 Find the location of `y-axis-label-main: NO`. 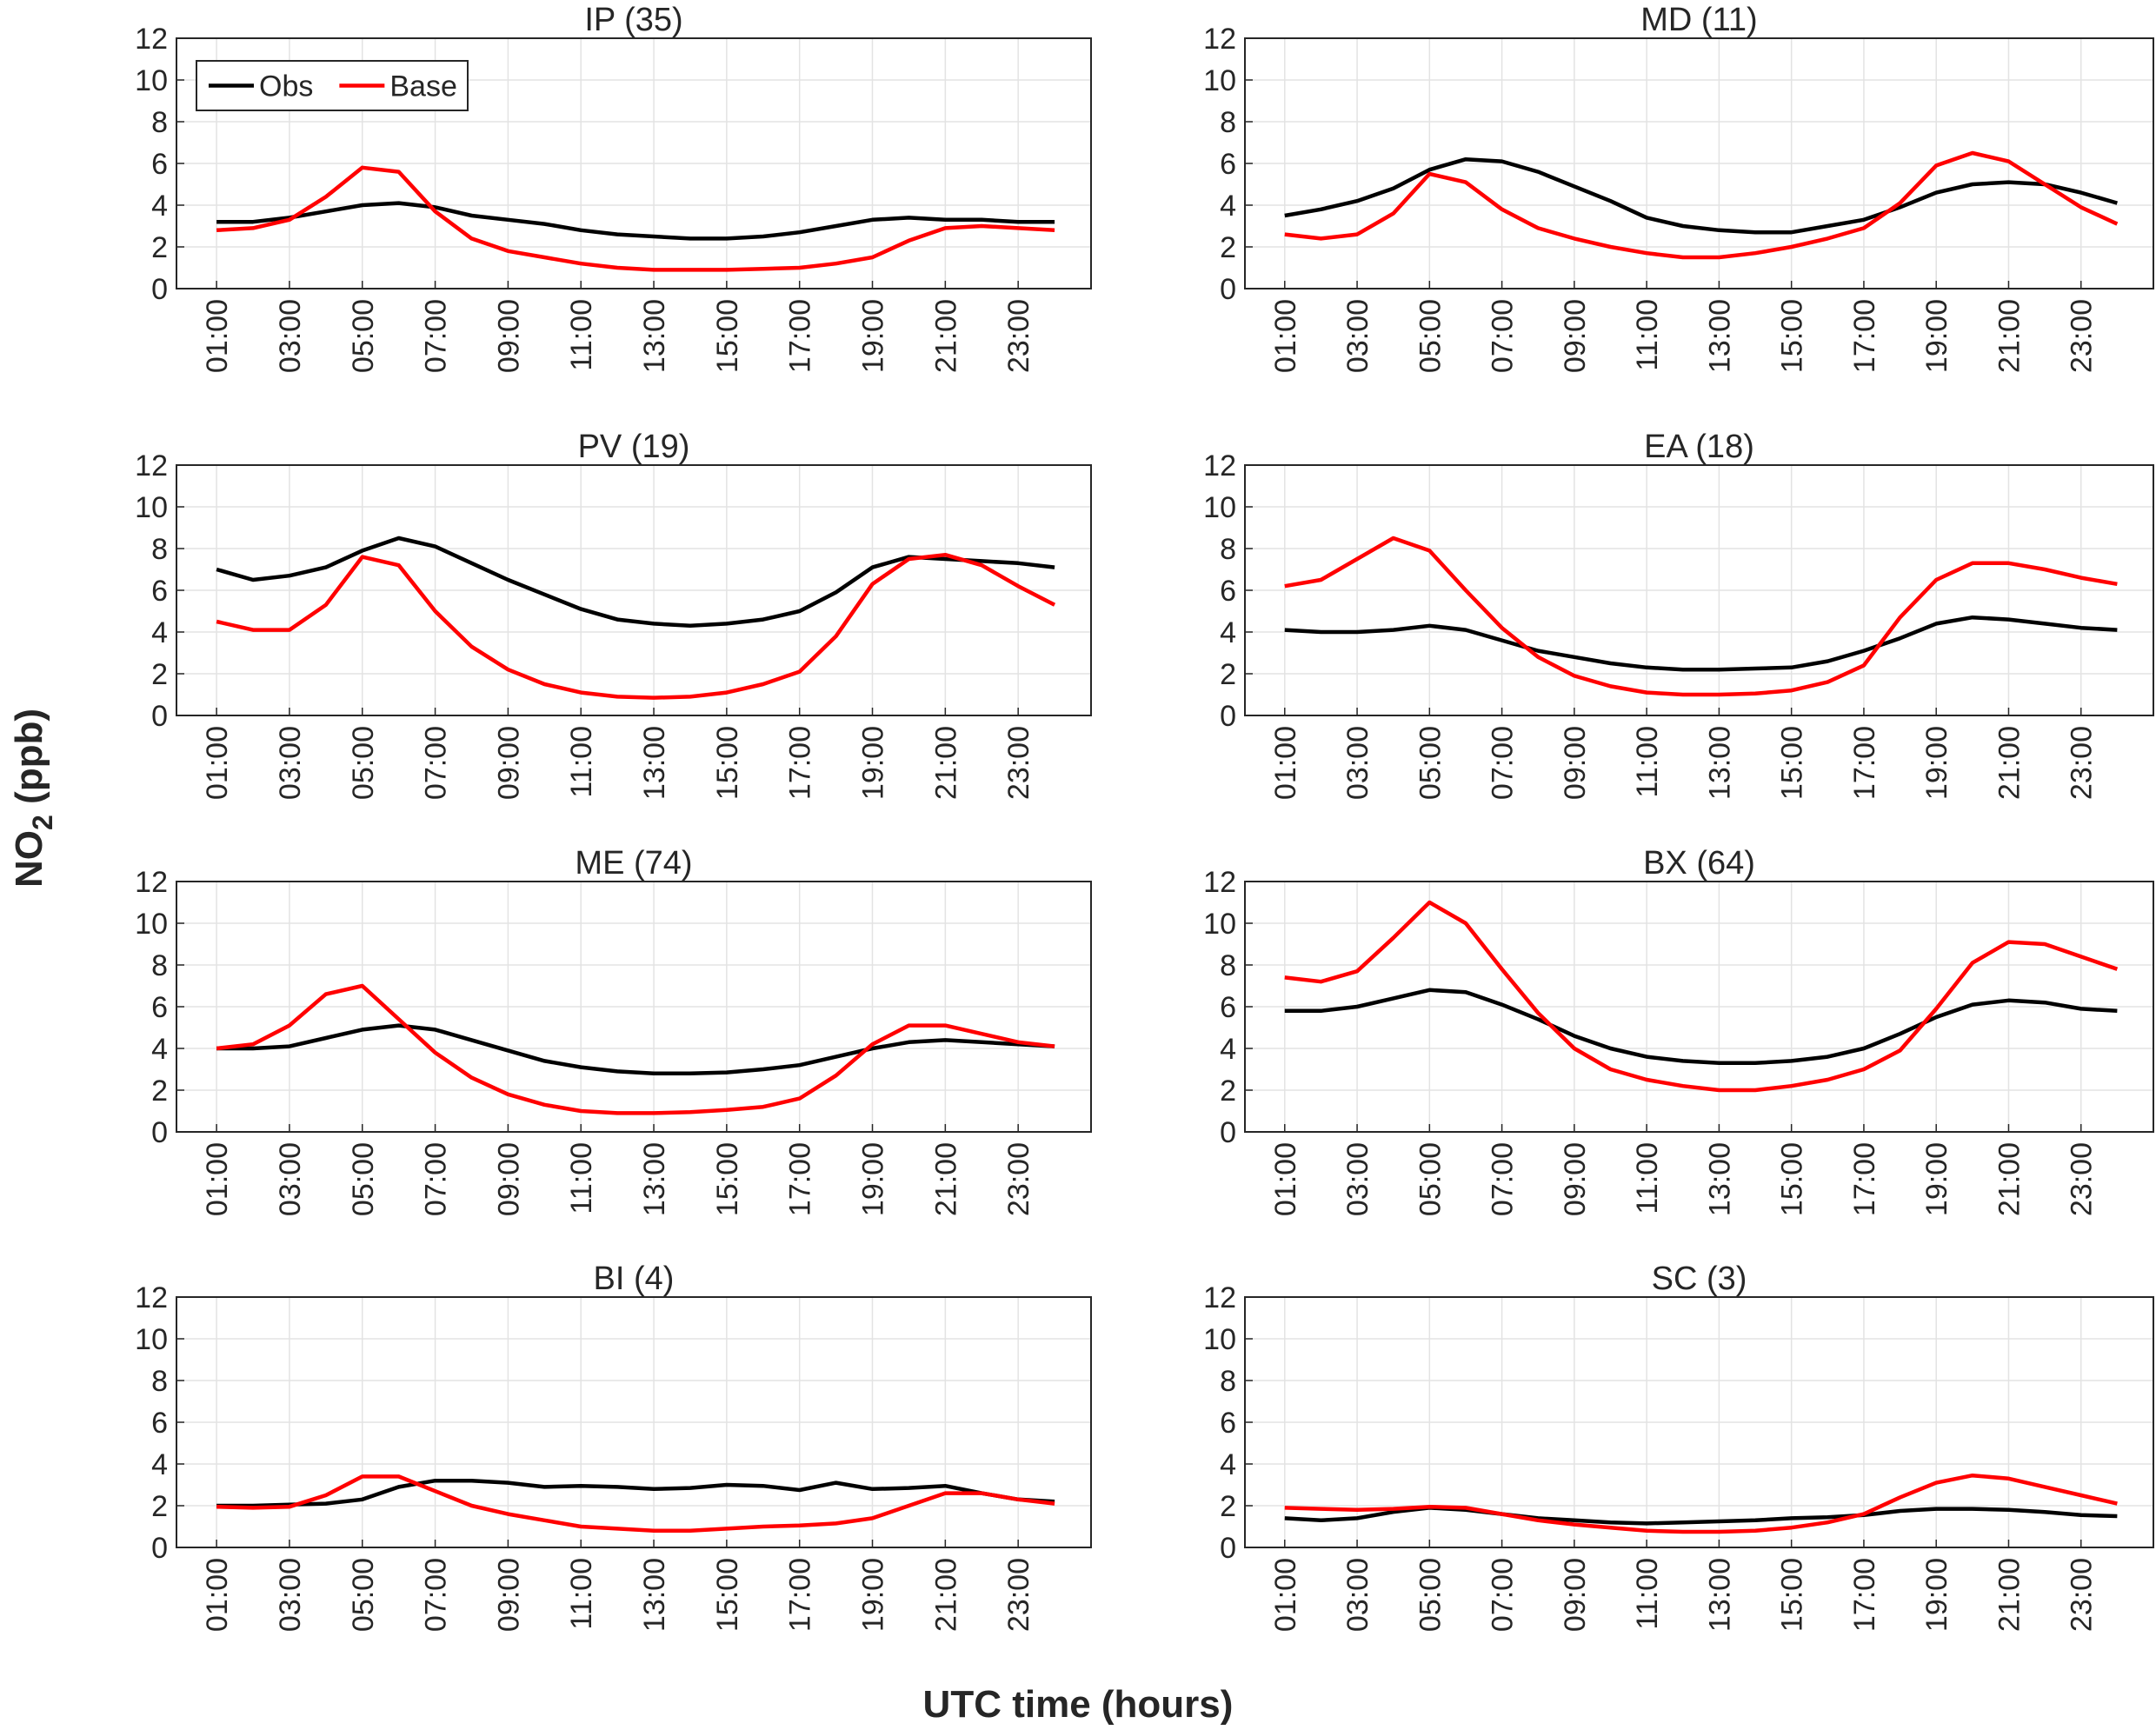

y-axis-label-main: NO is located at coordinates (29, 859).